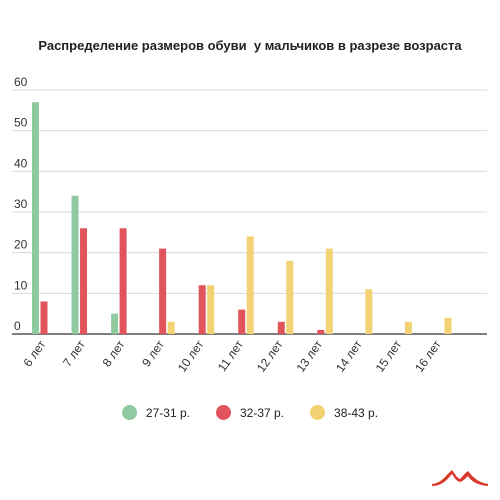  I want to click on x-tick-label: 9 лет, so click(153, 353).